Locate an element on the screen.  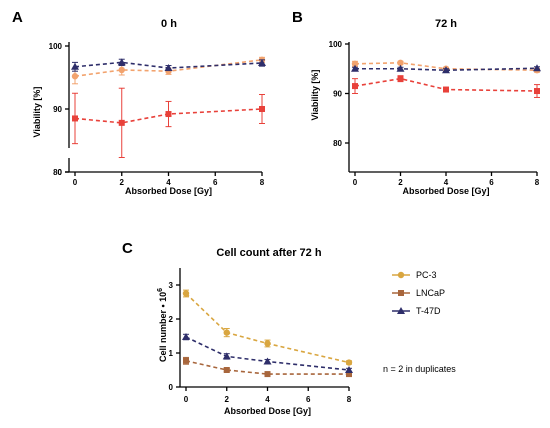
legend-label: PC-3 is located at coordinates (426, 275).